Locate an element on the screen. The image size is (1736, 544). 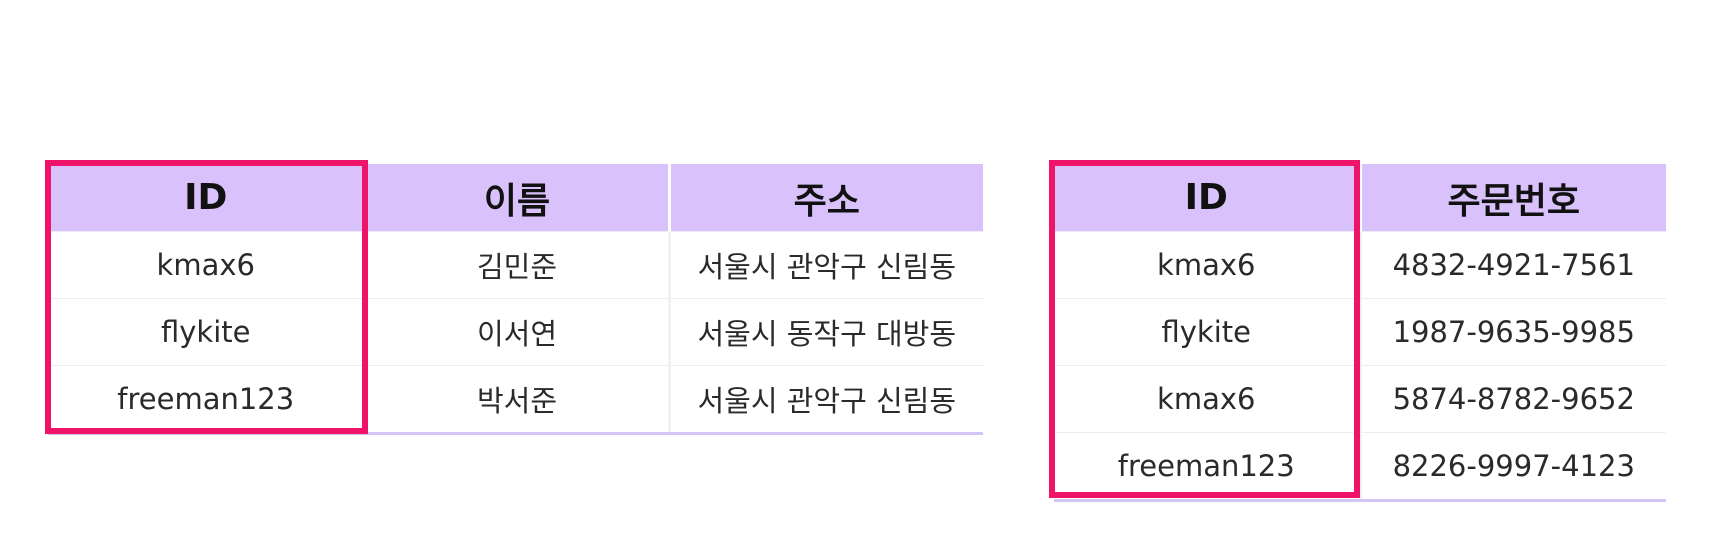
table-row: kmax6 5874-8782-9652 is located at coordinates (1360, 399).